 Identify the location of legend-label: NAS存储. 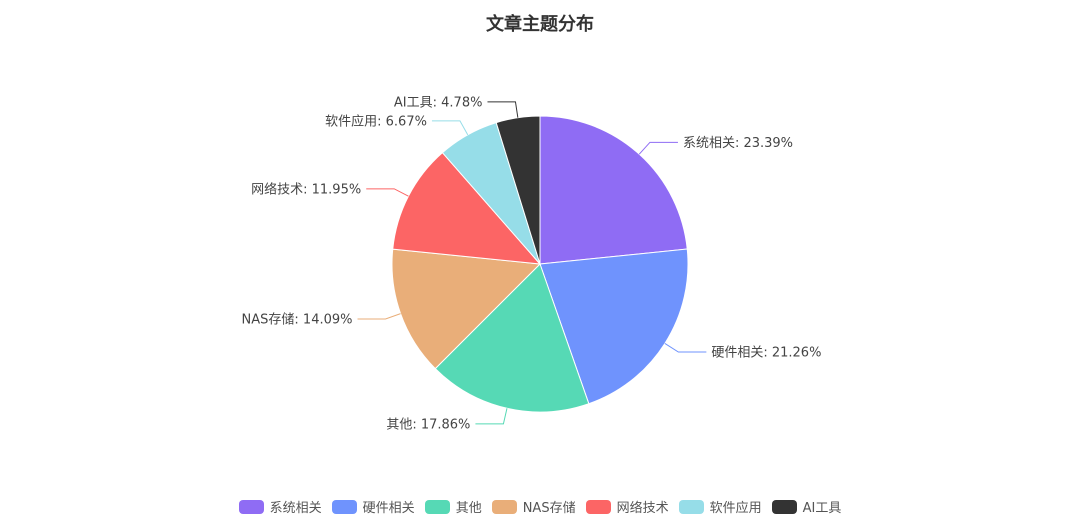
(549, 508).